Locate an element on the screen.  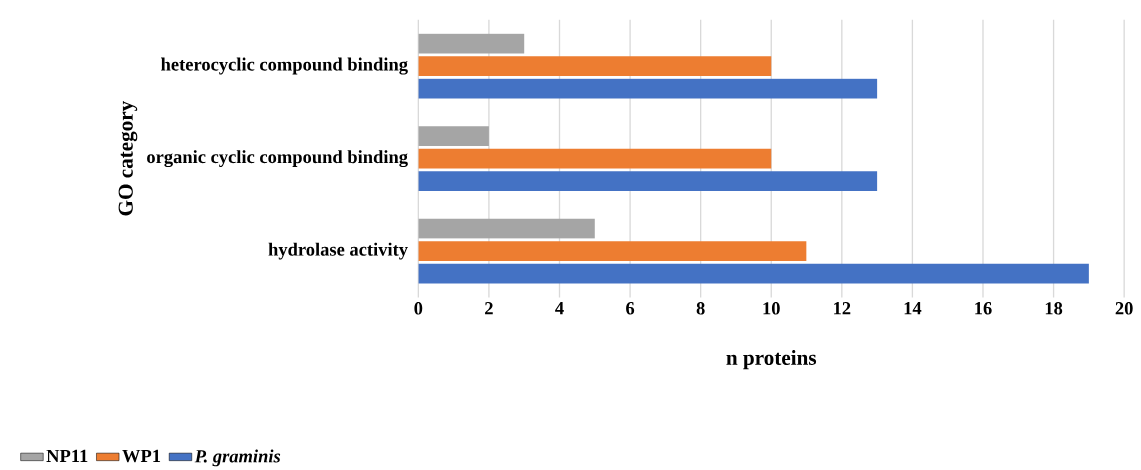
y-tick-label: organic cyclic compound binding is located at coordinates (277, 159).